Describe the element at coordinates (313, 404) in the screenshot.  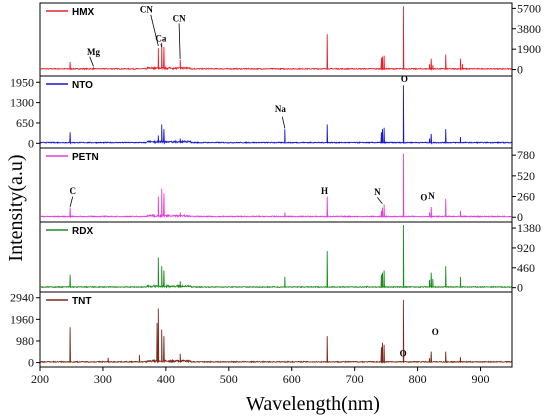
I see `x-axis-label: Wavelength(nm)` at that location.